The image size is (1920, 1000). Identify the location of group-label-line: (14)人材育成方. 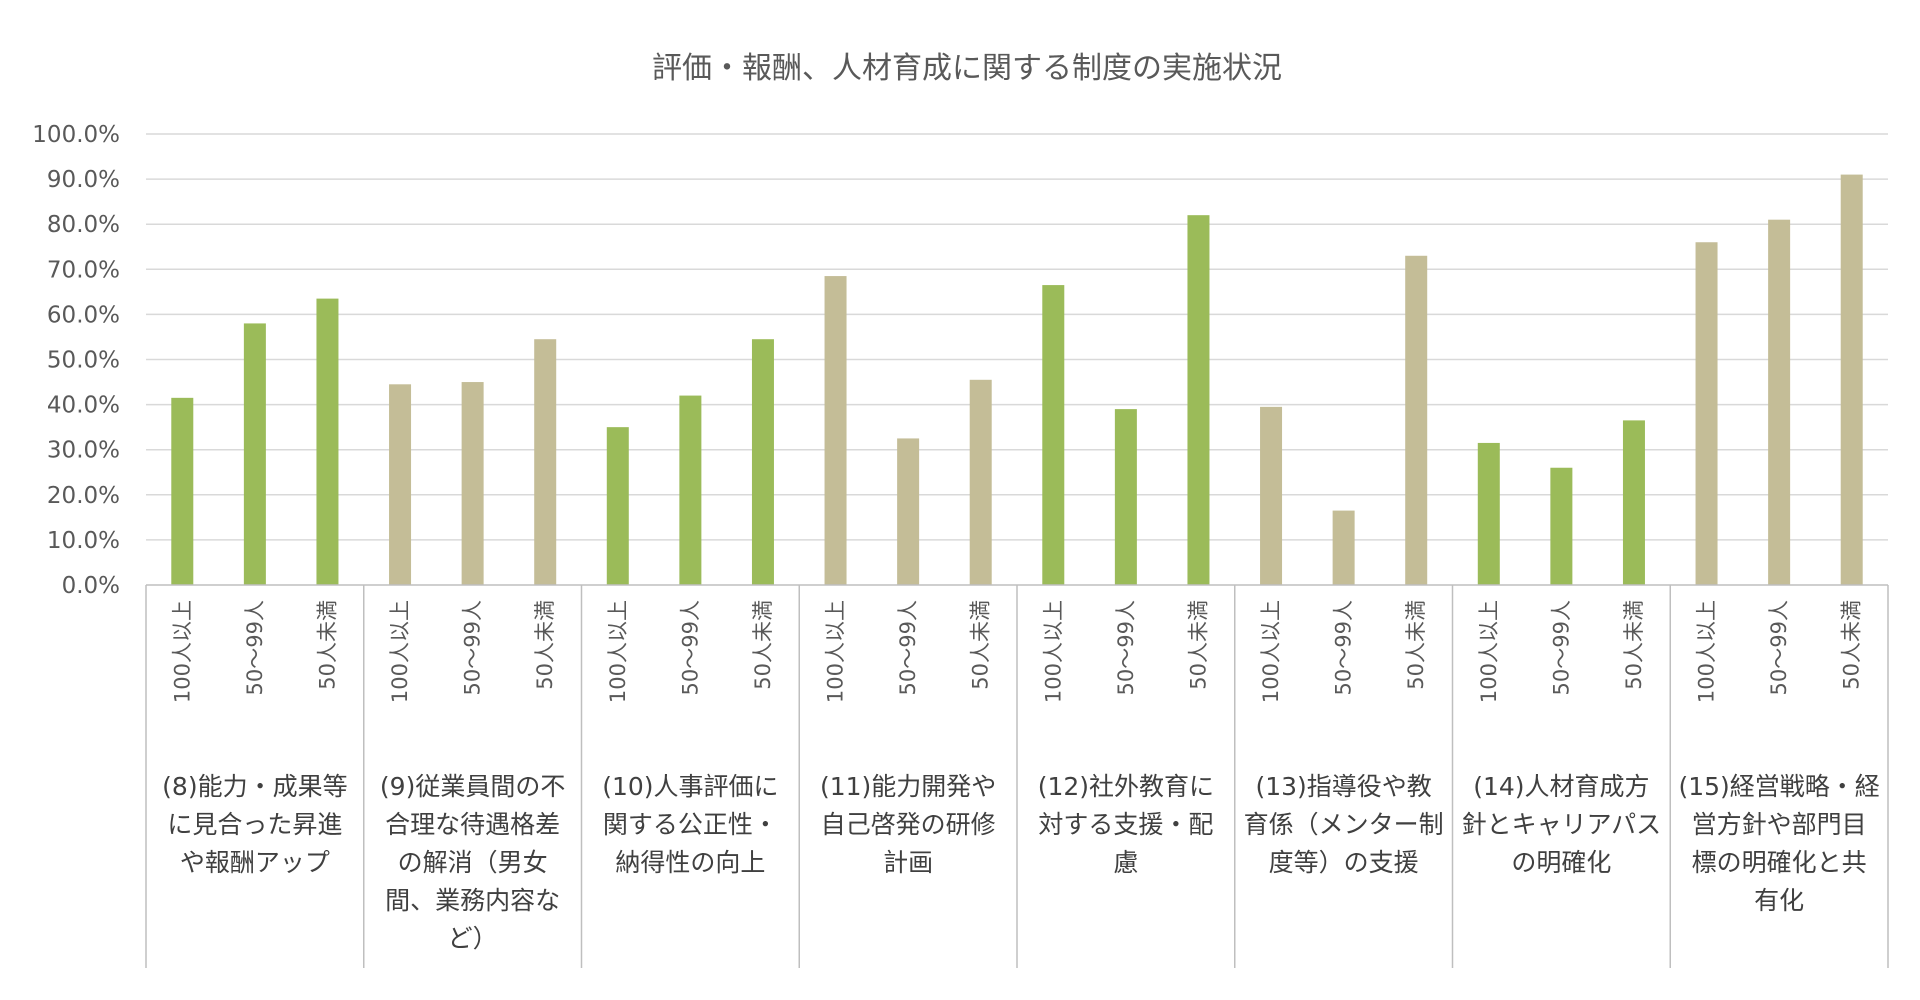
(1561, 786).